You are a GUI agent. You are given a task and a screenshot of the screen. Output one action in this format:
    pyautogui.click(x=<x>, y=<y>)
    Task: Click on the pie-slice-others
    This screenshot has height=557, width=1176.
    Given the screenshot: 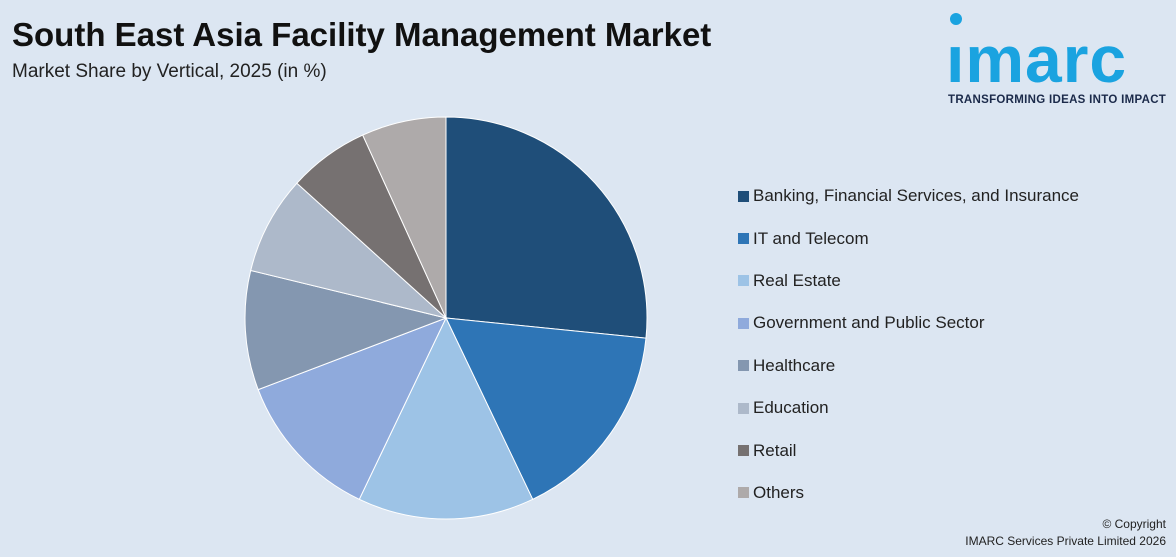 What is the action you would take?
    pyautogui.click(x=404, y=217)
    